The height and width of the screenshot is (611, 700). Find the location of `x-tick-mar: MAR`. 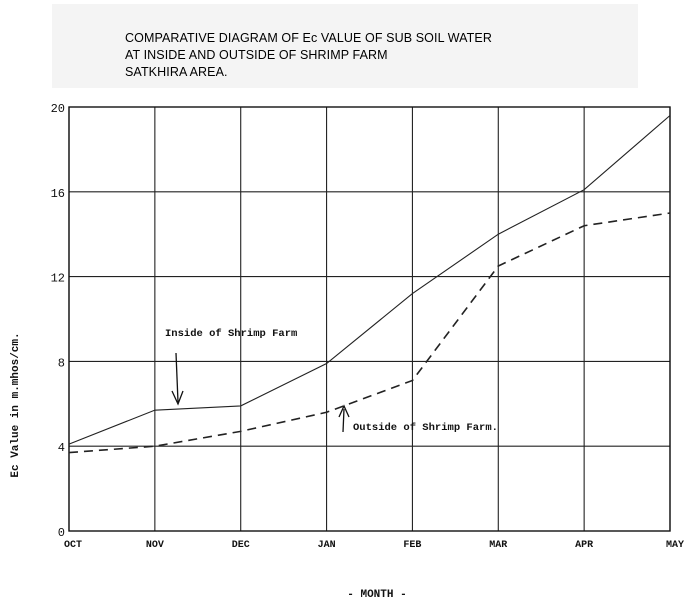

x-tick-mar: MAR is located at coordinates (498, 545).